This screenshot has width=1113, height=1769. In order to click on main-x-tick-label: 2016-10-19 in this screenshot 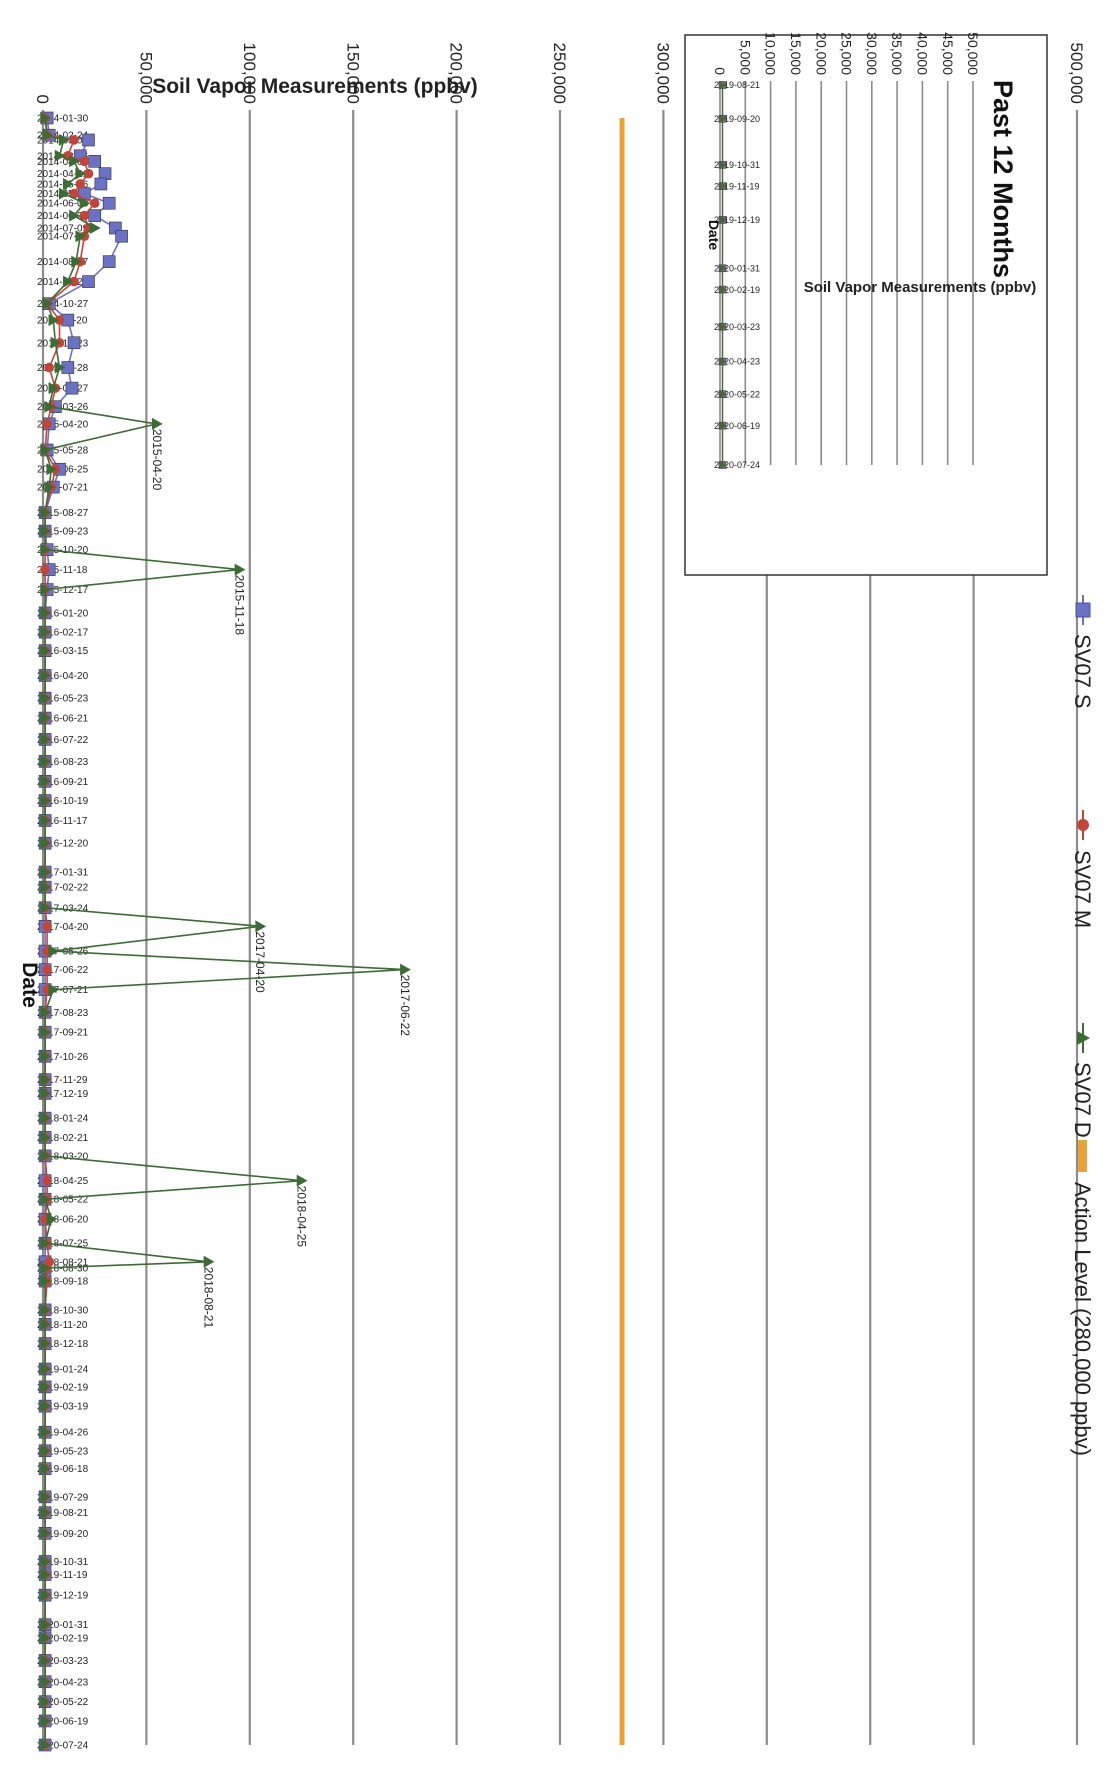, I will do `click(63, 801)`.